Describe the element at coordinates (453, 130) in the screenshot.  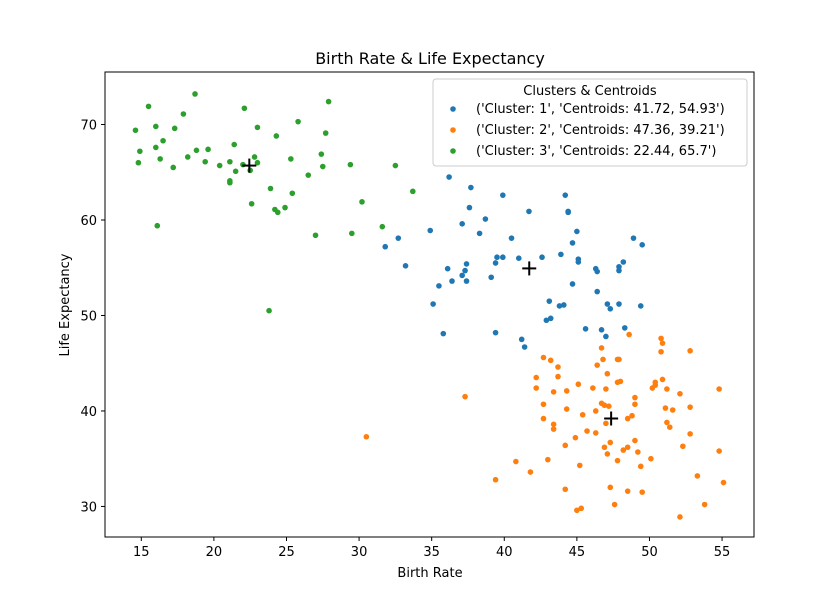
I see `legend-marker` at that location.